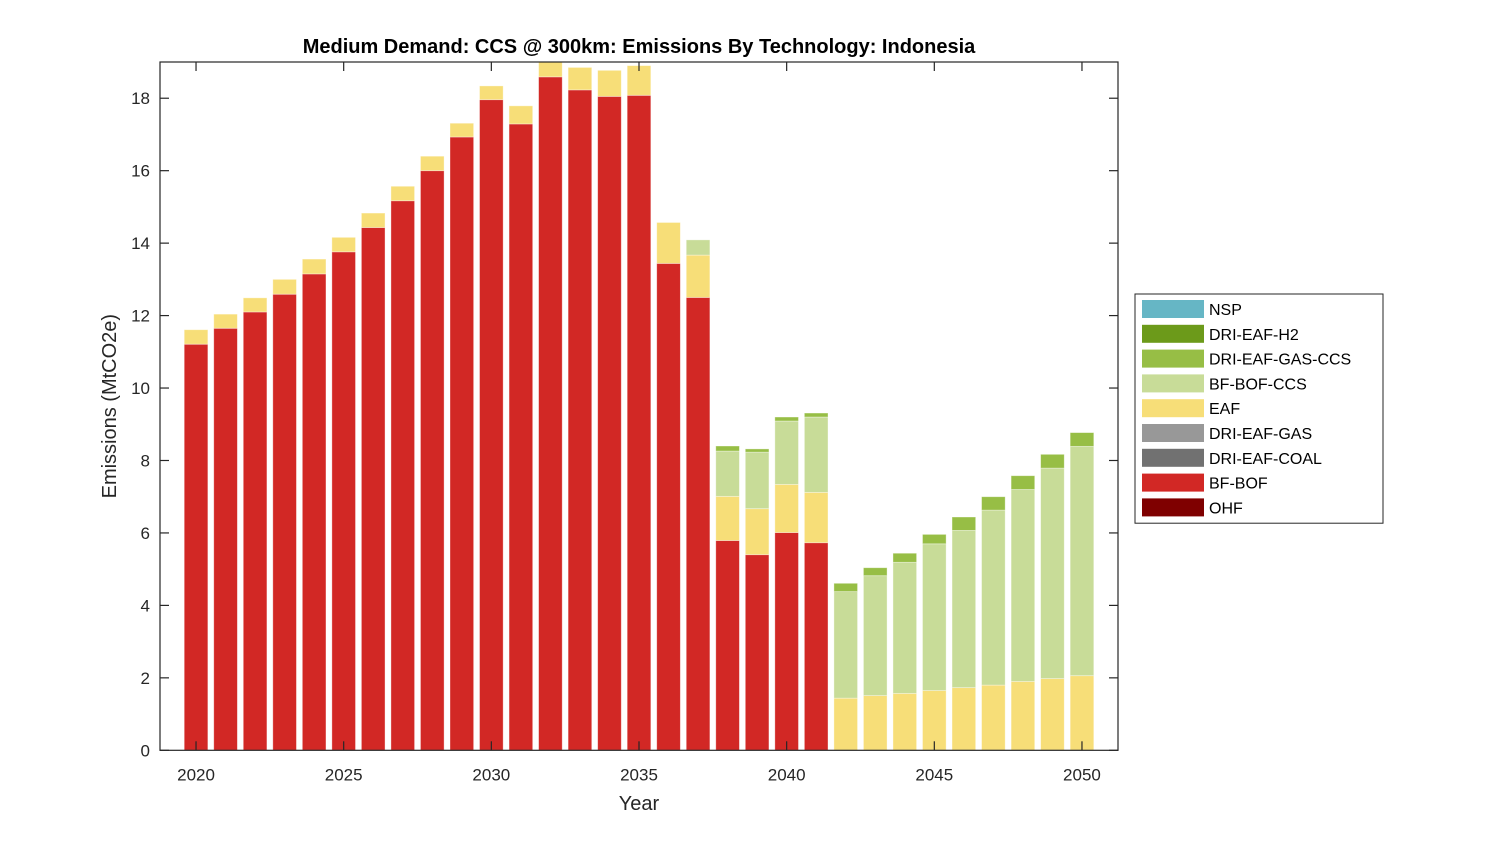 This screenshot has height=844, width=1500. Describe the element at coordinates (904, 557) in the screenshot. I see `bar-dri-eaf-gas-ccs-2044` at that location.